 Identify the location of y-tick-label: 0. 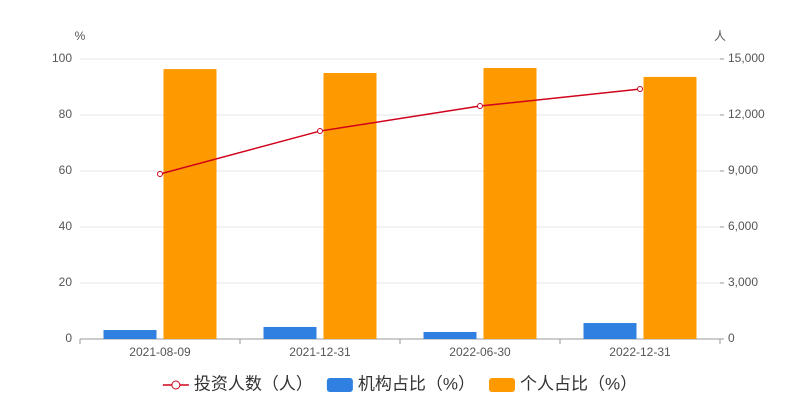
(68, 338).